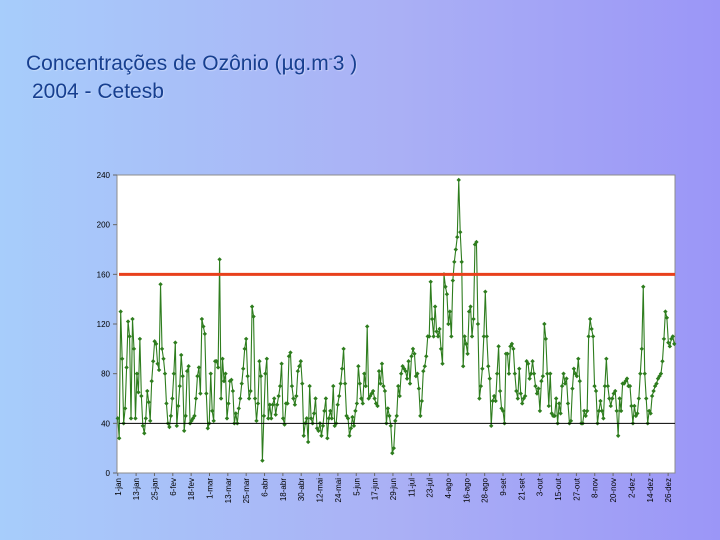 The height and width of the screenshot is (540, 720). What do you see at coordinates (411, 487) in the screenshot?
I see `x-tick-label: 11-jul` at bounding box center [411, 487].